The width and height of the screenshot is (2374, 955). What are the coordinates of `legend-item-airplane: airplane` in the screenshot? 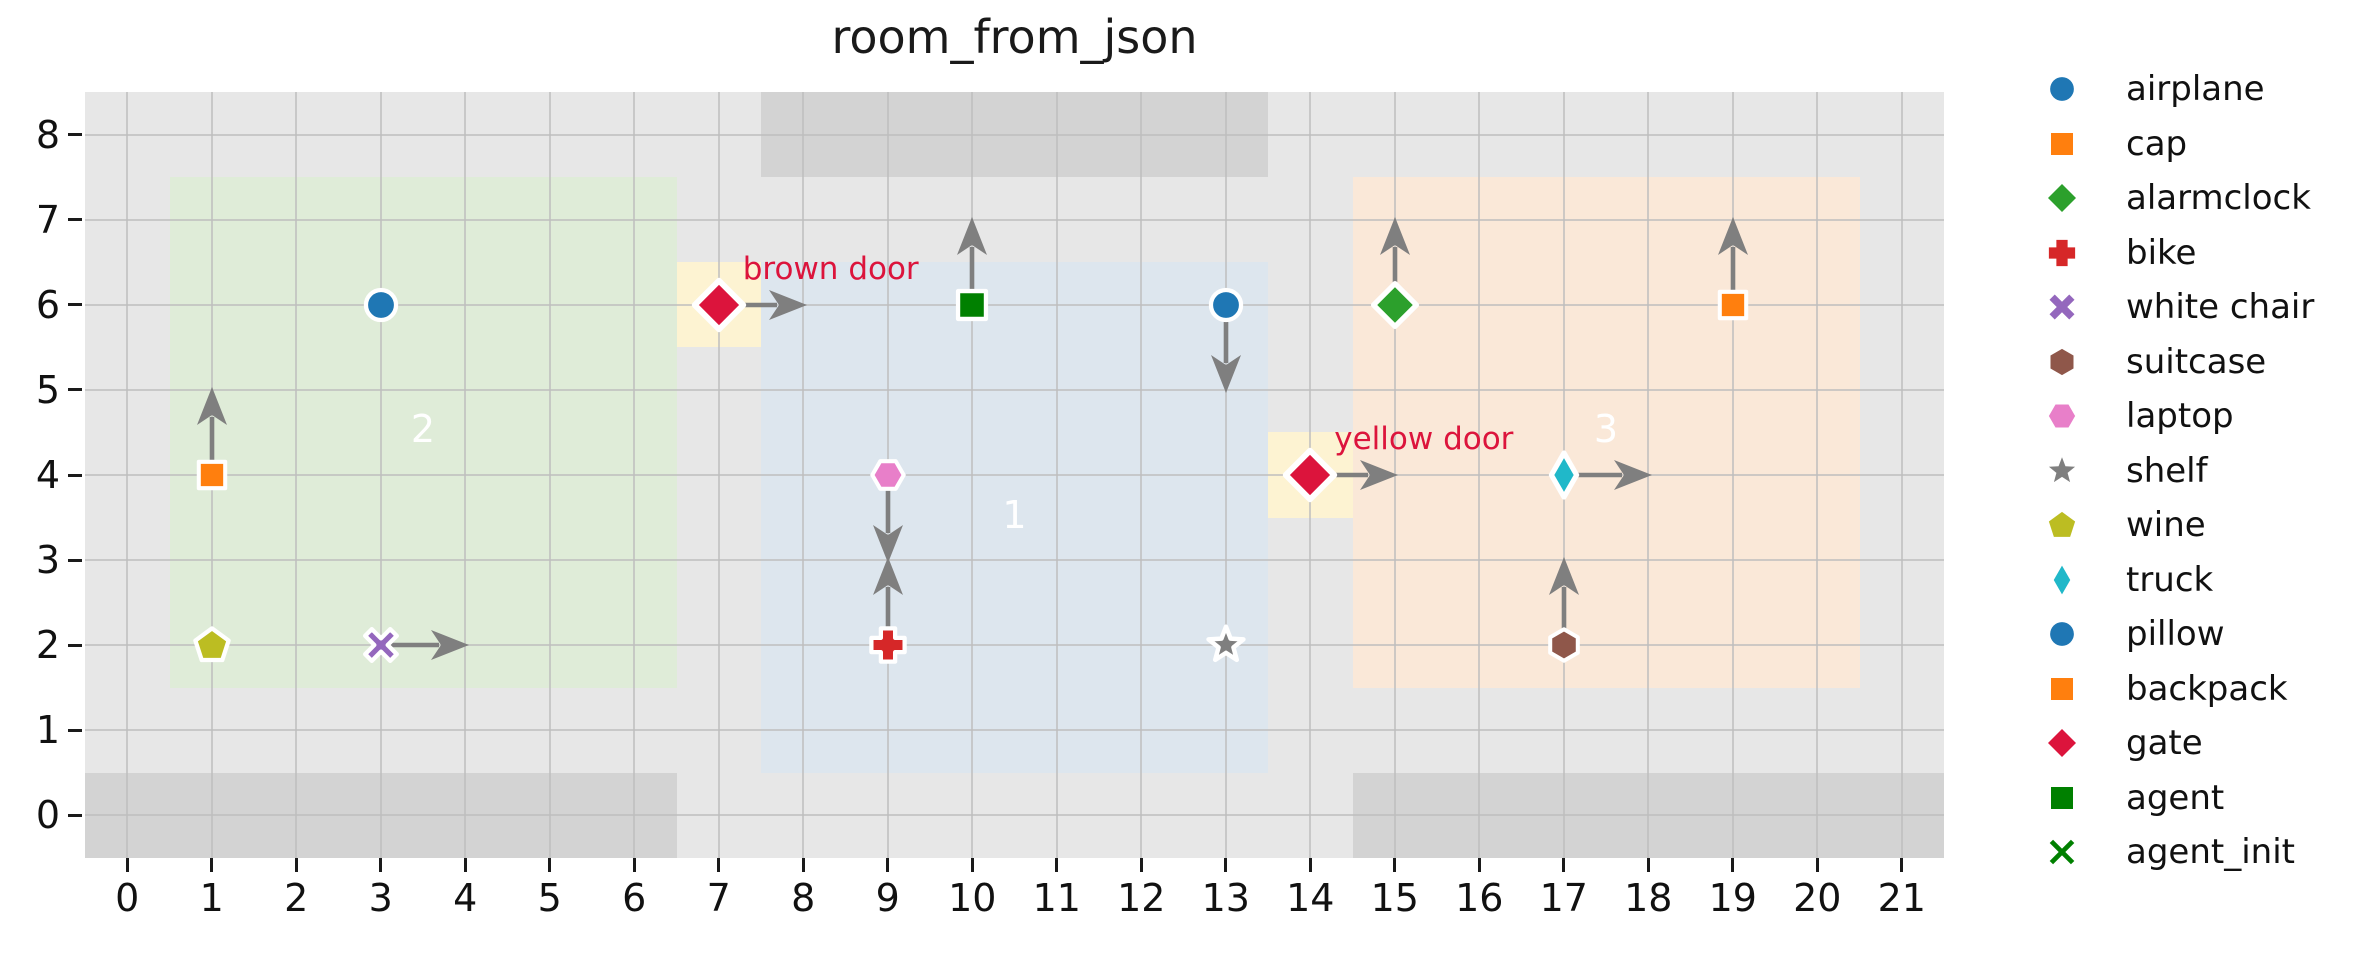 It's located at (2147, 89).